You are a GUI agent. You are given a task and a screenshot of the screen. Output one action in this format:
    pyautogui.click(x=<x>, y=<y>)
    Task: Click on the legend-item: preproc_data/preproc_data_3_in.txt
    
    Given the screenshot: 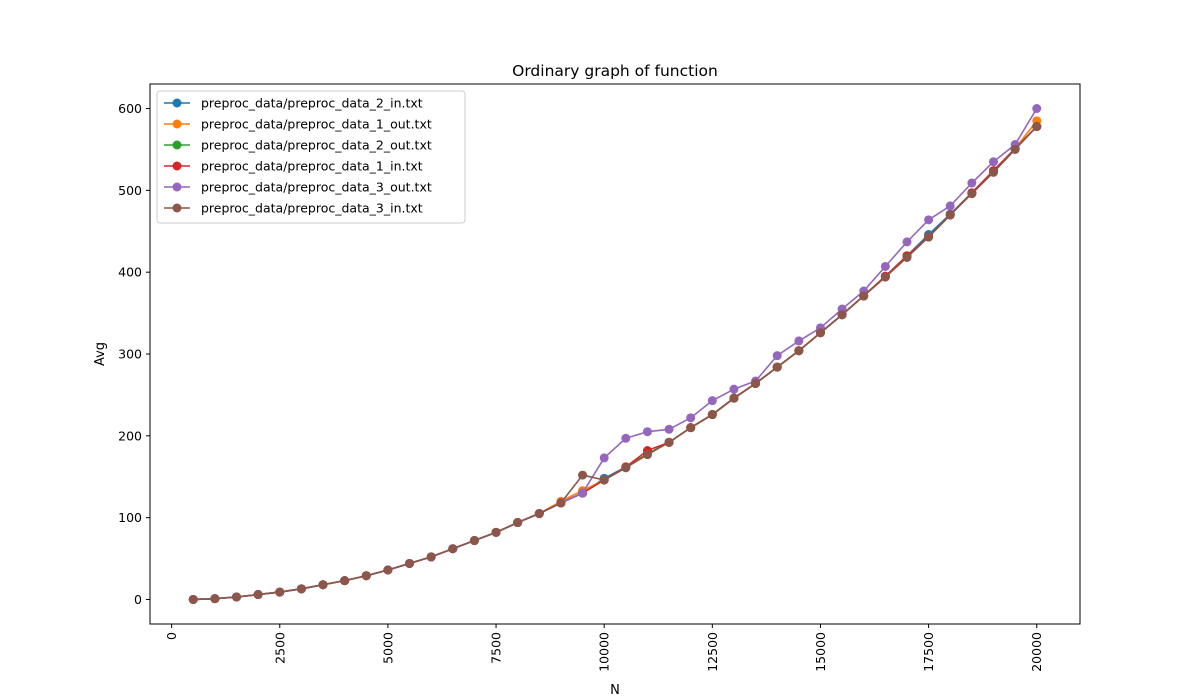 What is the action you would take?
    pyautogui.click(x=293, y=208)
    